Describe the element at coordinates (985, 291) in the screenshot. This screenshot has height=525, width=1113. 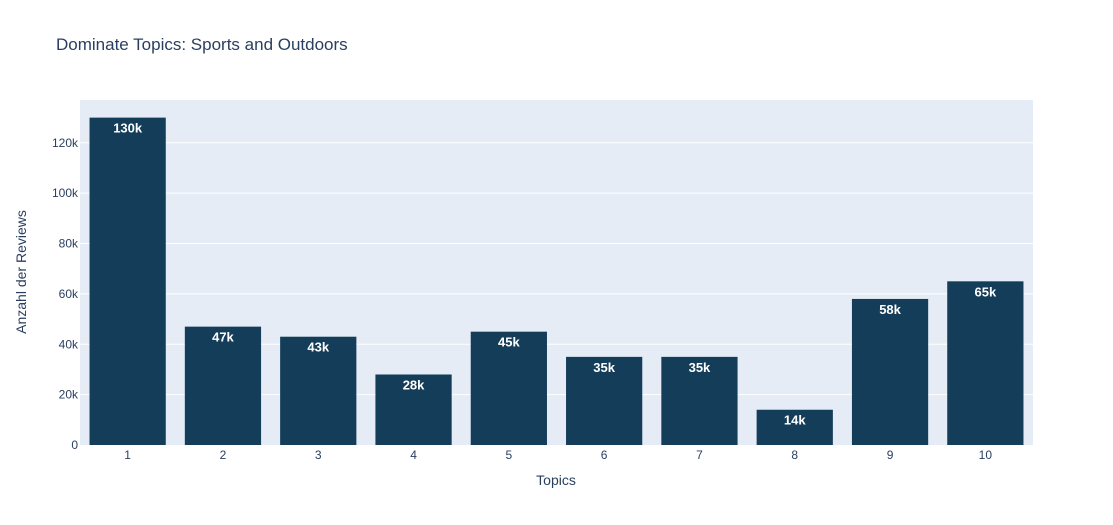
I see `bar-data-label: 65k` at that location.